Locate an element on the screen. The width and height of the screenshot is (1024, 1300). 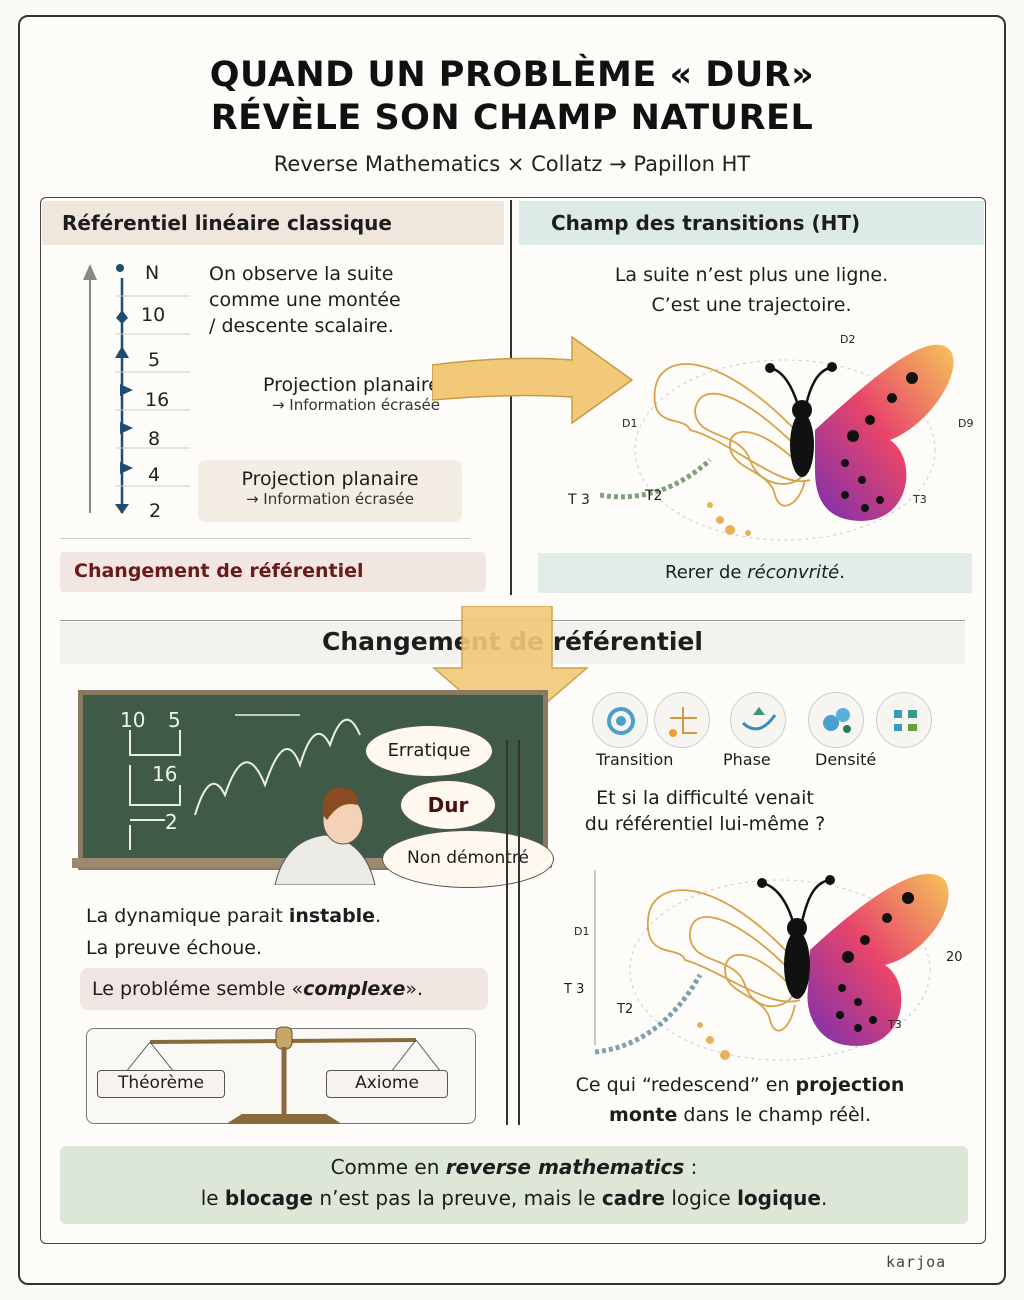
projection-2-note: → Information écrasée is located at coordinates (330, 499).